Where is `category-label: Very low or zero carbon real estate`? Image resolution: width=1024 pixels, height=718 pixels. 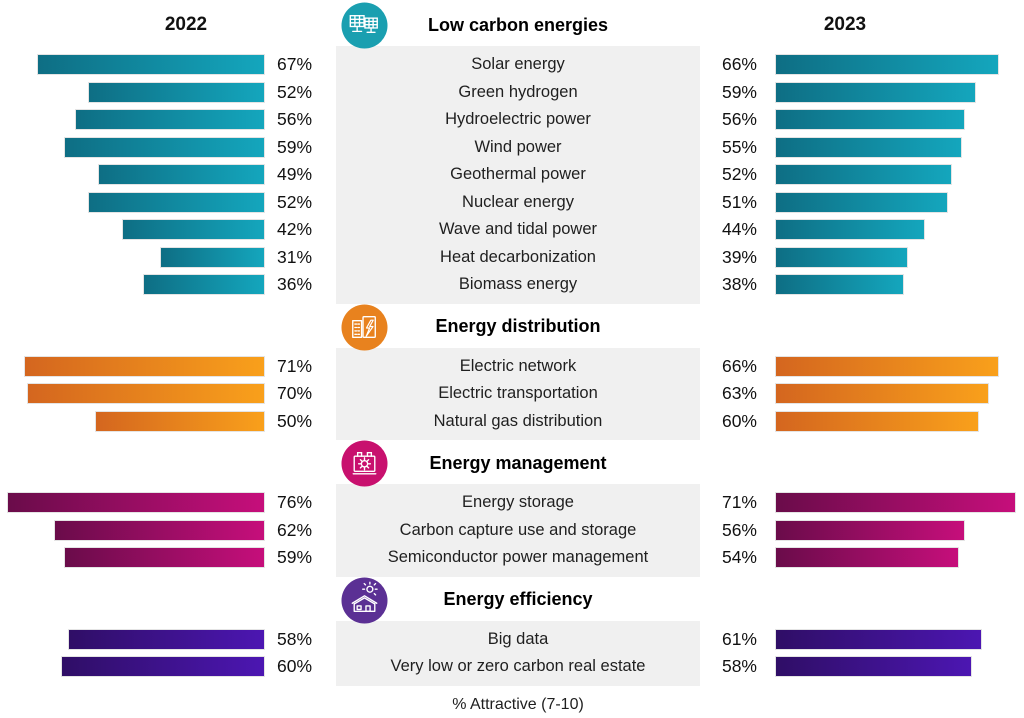 category-label: Very low or zero carbon real estate is located at coordinates (518, 666).